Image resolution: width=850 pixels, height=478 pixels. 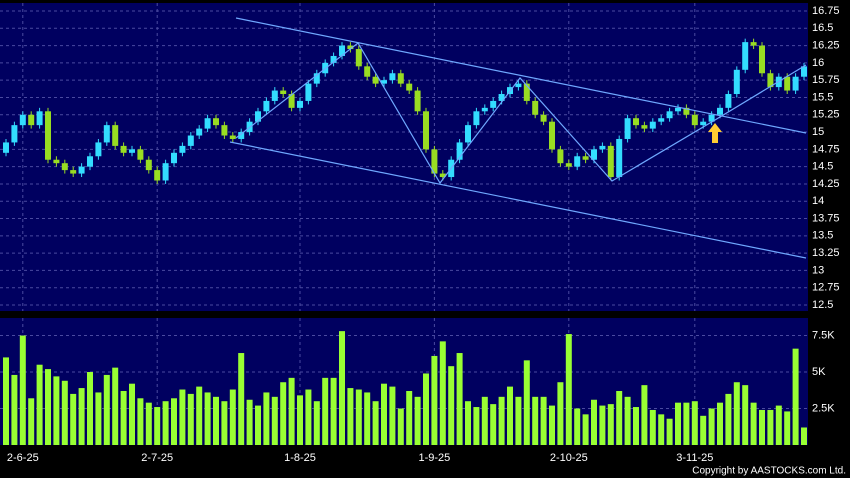 What do you see at coordinates (826, 149) in the screenshot?
I see `y-tick-label: 14.75` at bounding box center [826, 149].